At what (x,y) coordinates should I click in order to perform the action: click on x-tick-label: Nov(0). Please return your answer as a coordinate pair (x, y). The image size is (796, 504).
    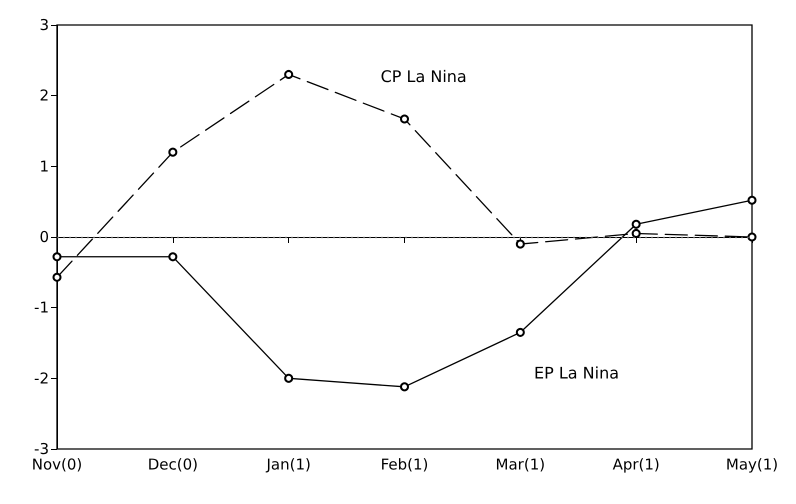
    Looking at the image, I should click on (57, 465).